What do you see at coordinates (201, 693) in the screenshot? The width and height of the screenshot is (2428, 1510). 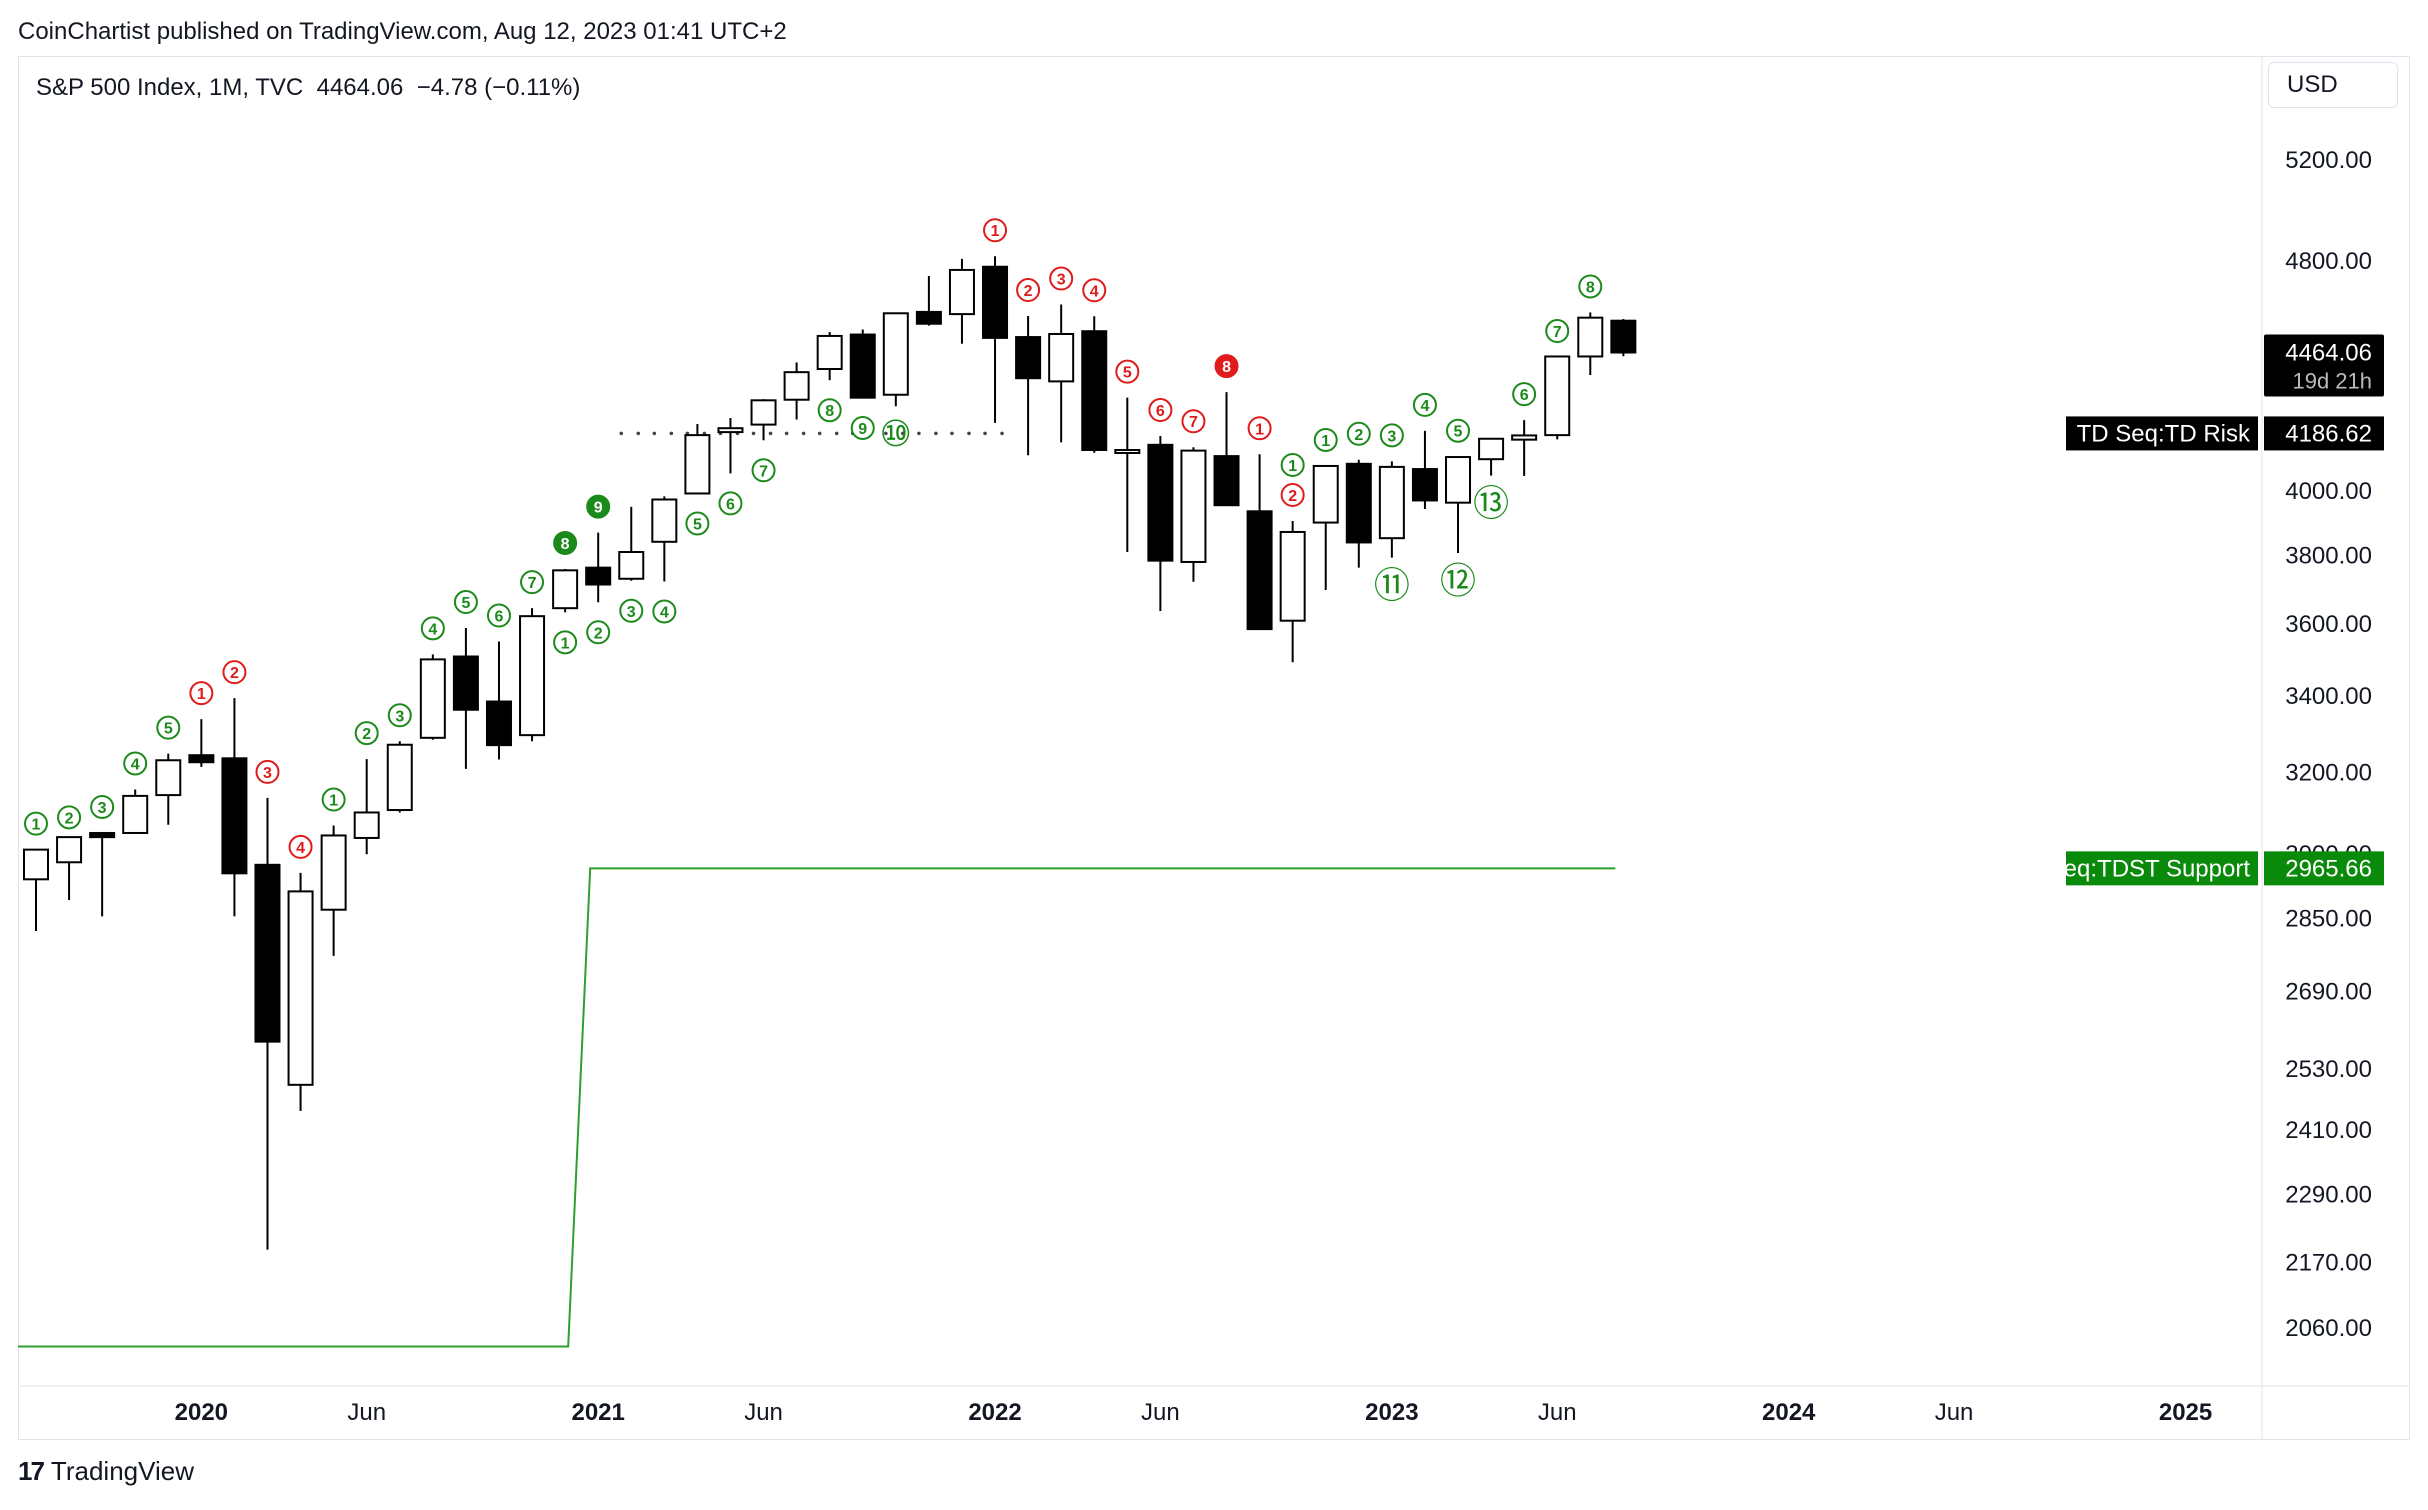 I see `td-count-sell-setup: 1` at bounding box center [201, 693].